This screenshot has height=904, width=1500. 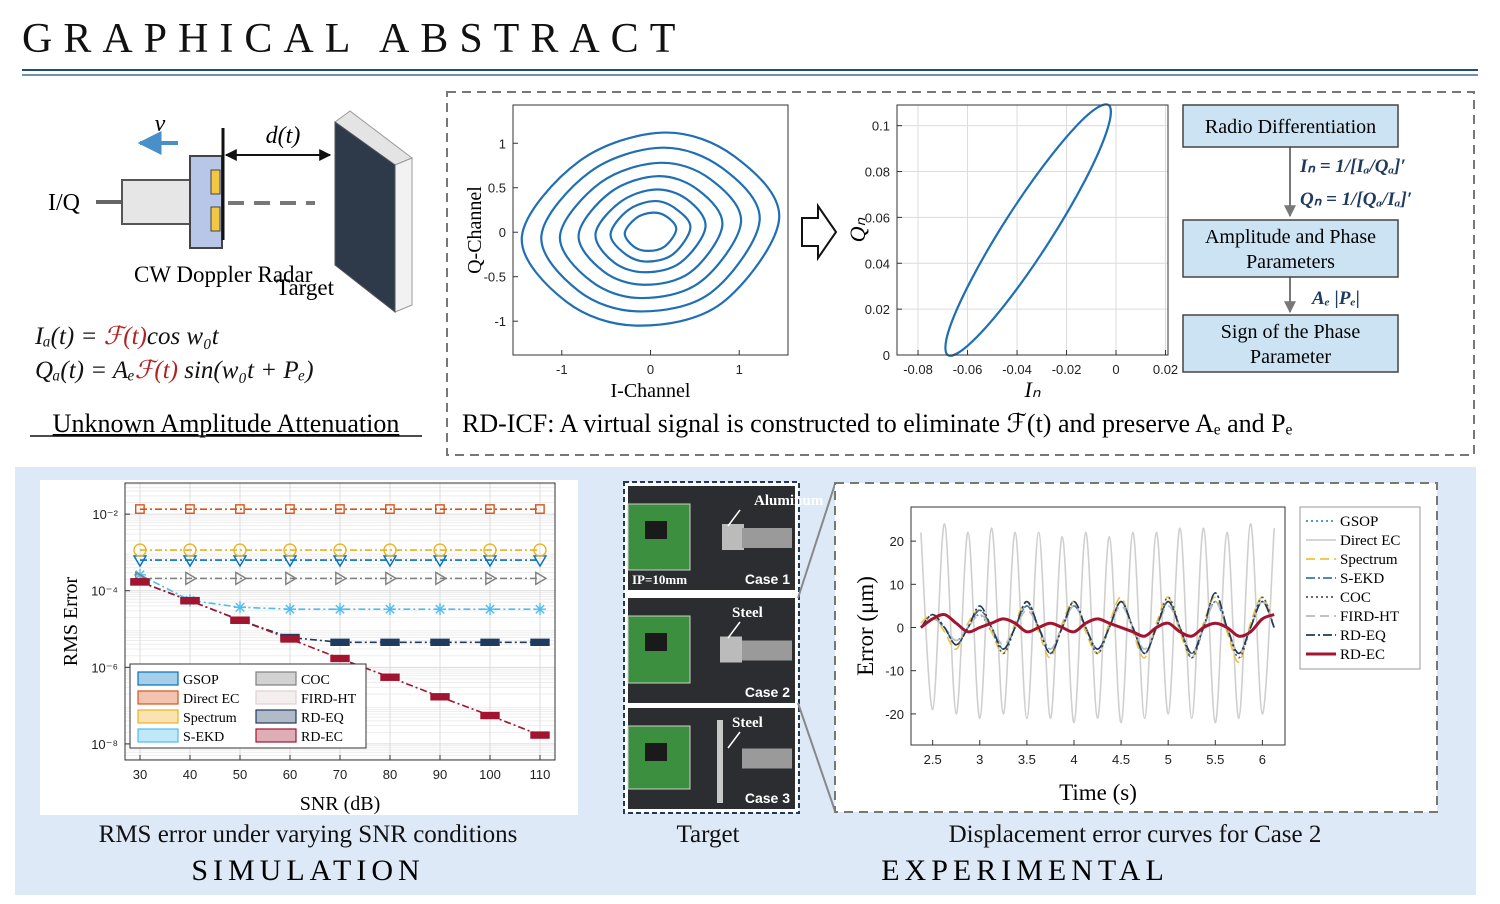 I want to click on x-tick-label: 6, so click(x=1262, y=759).